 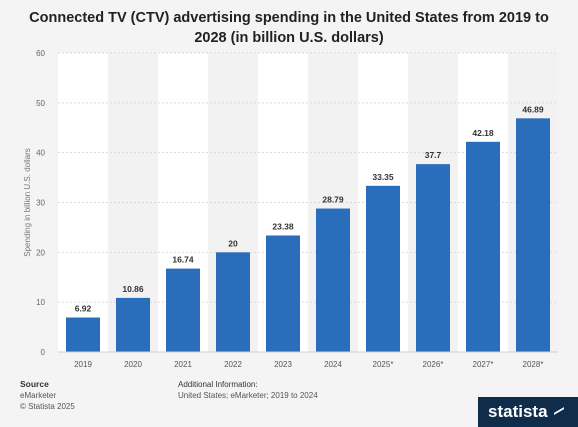 I want to click on y-tick-label: 50, so click(x=40, y=103).